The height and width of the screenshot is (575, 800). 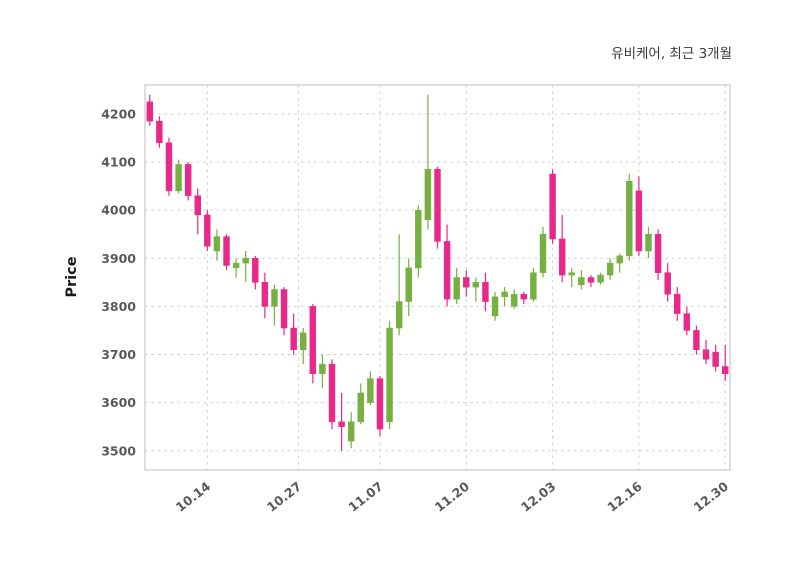 I want to click on y-tick-label: 3500, so click(x=118, y=450).